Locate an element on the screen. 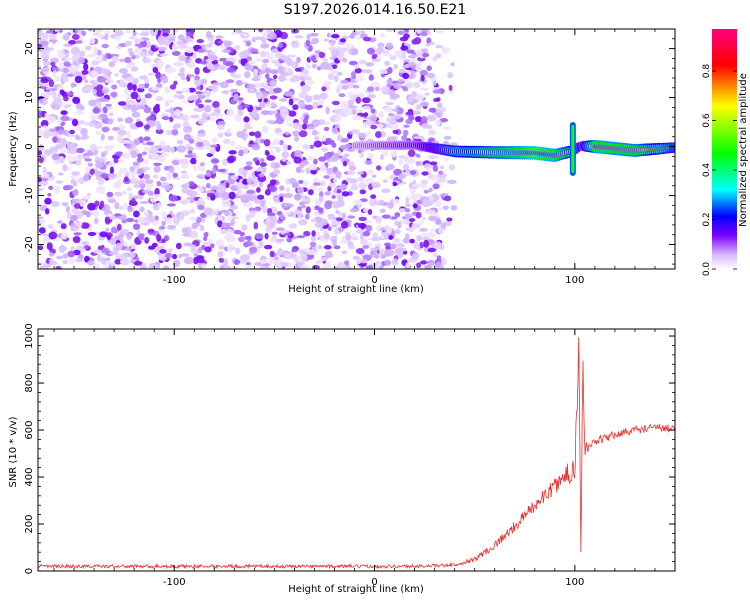 This screenshot has height=600, width=750. colorbar-tick-label: 0.8 is located at coordinates (707, 71).